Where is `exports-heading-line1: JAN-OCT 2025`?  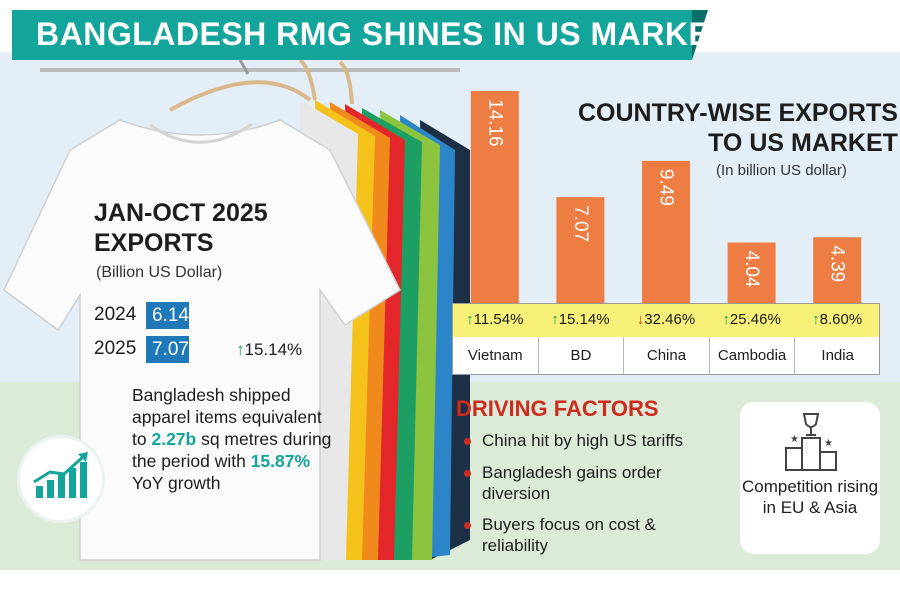 exports-heading-line1: JAN-OCT 2025 is located at coordinates (181, 213).